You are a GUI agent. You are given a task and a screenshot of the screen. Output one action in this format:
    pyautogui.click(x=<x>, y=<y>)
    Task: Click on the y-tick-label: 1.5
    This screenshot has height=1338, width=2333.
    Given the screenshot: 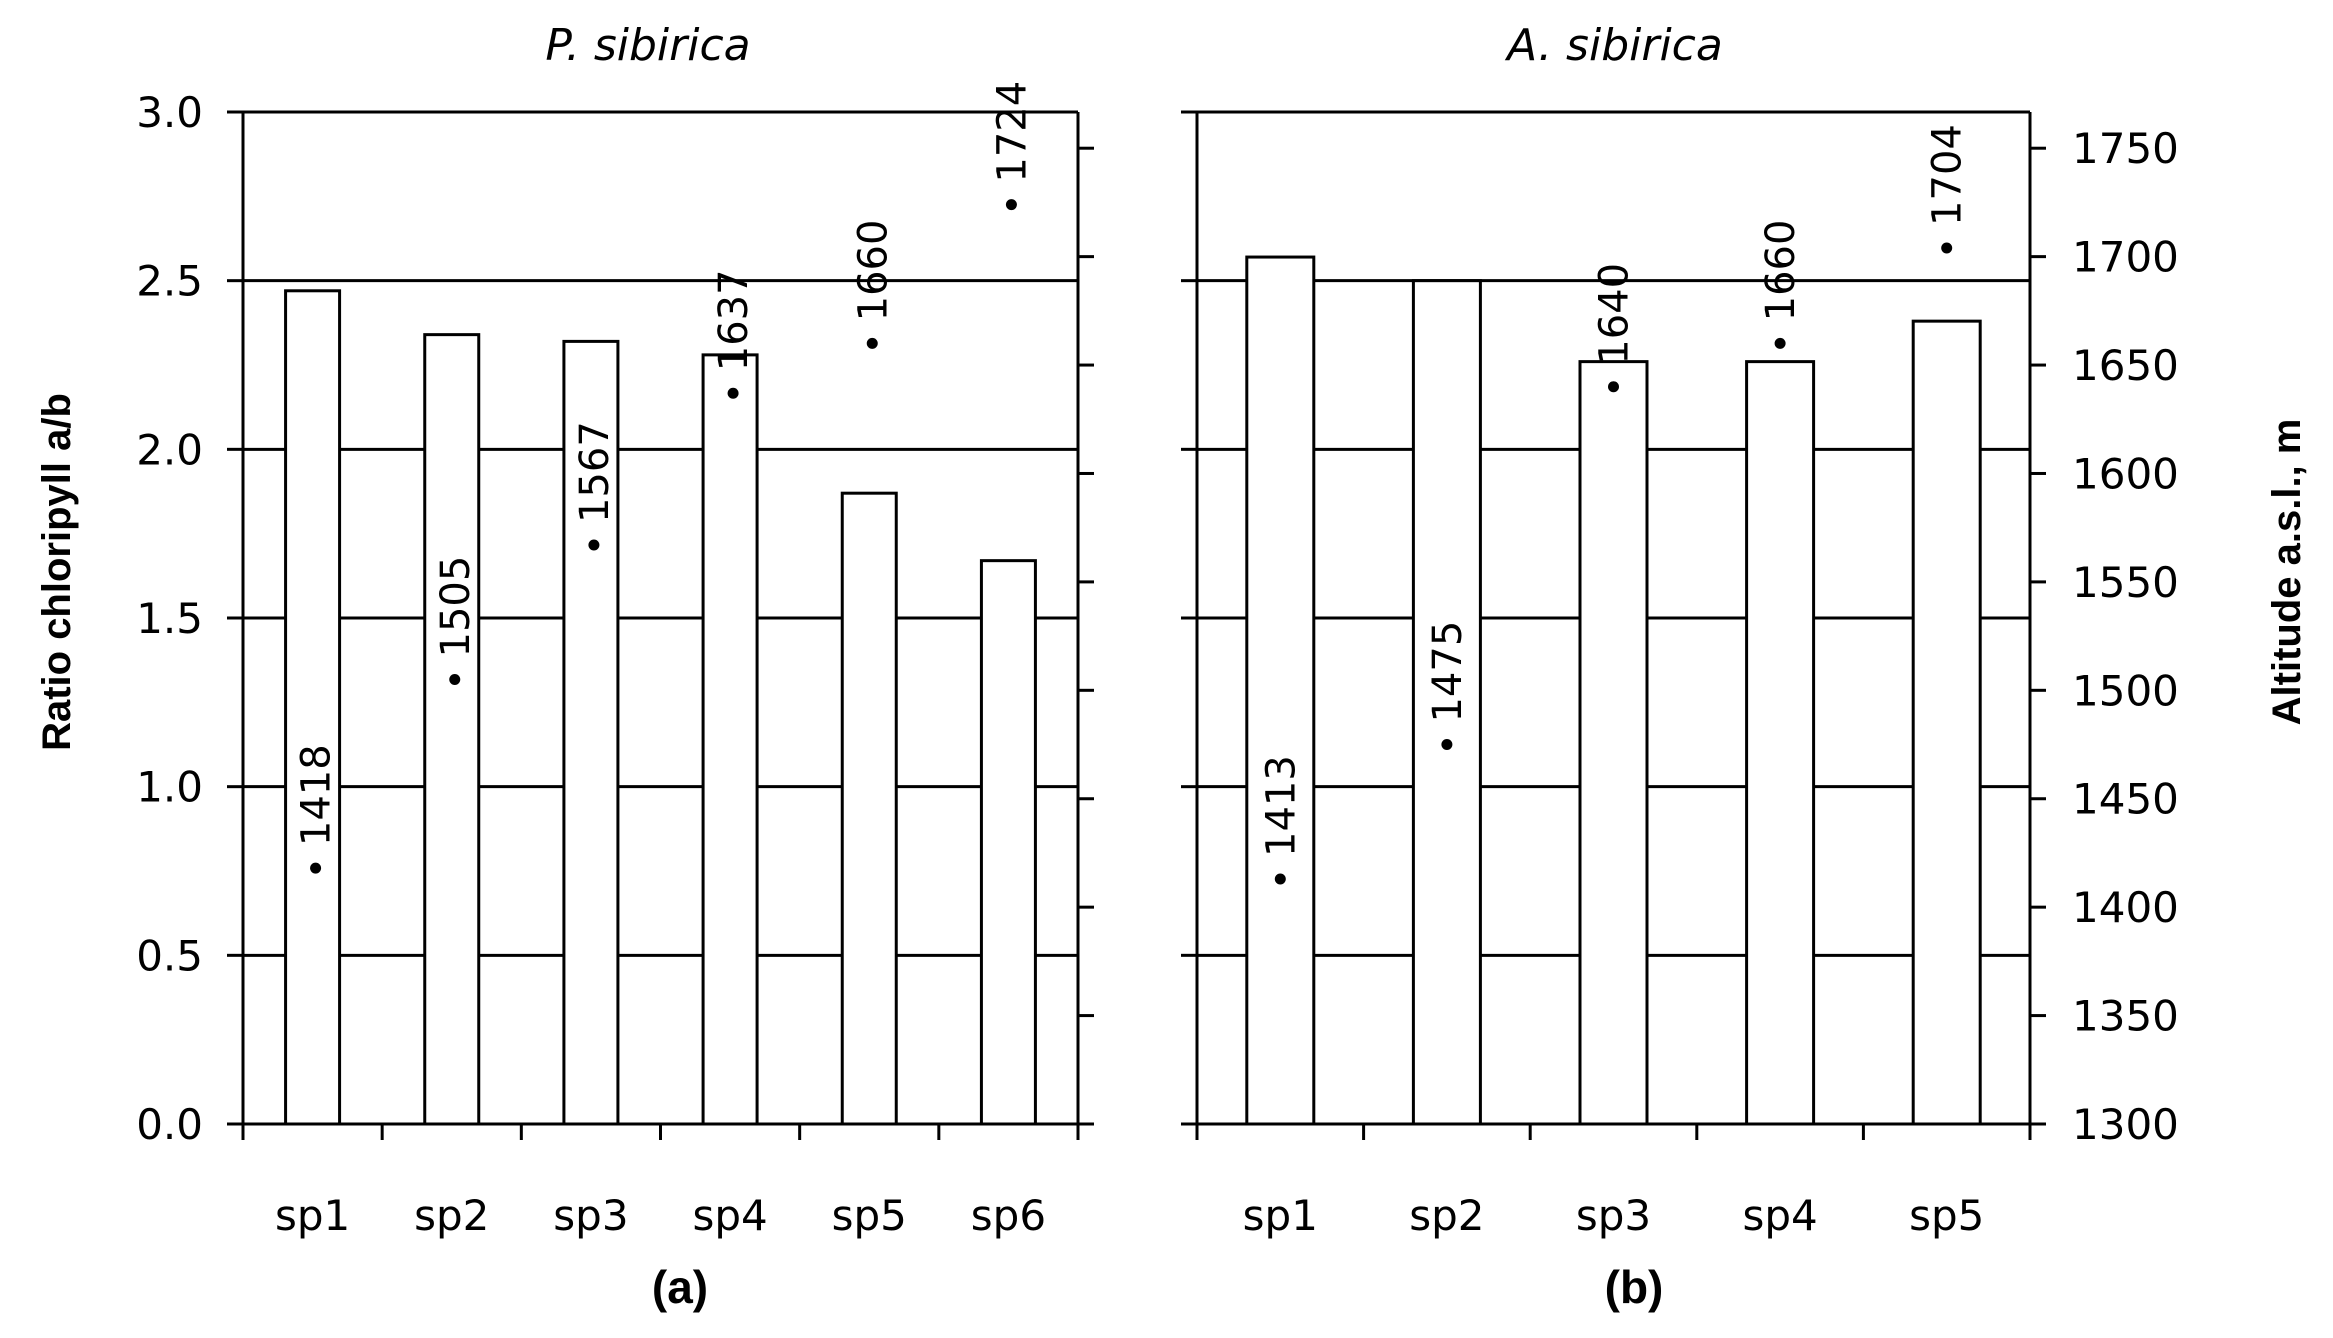 What is the action you would take?
    pyautogui.click(x=169, y=618)
    